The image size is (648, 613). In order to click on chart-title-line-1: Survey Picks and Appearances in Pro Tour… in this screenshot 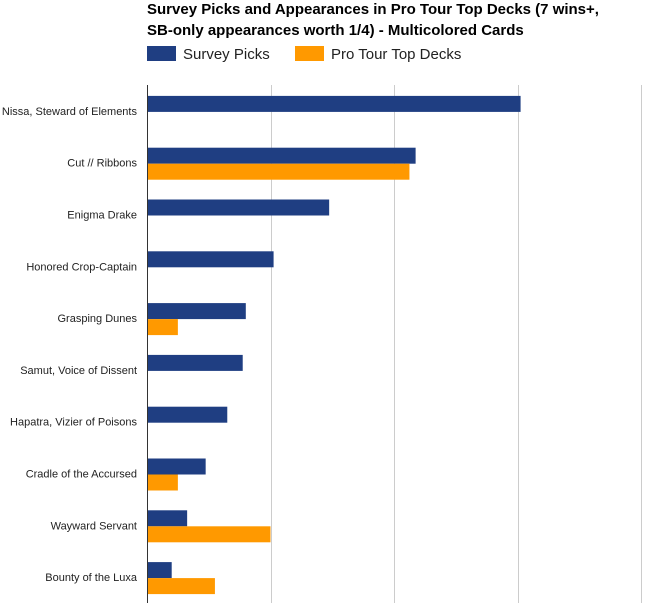, I will do `click(373, 9)`.